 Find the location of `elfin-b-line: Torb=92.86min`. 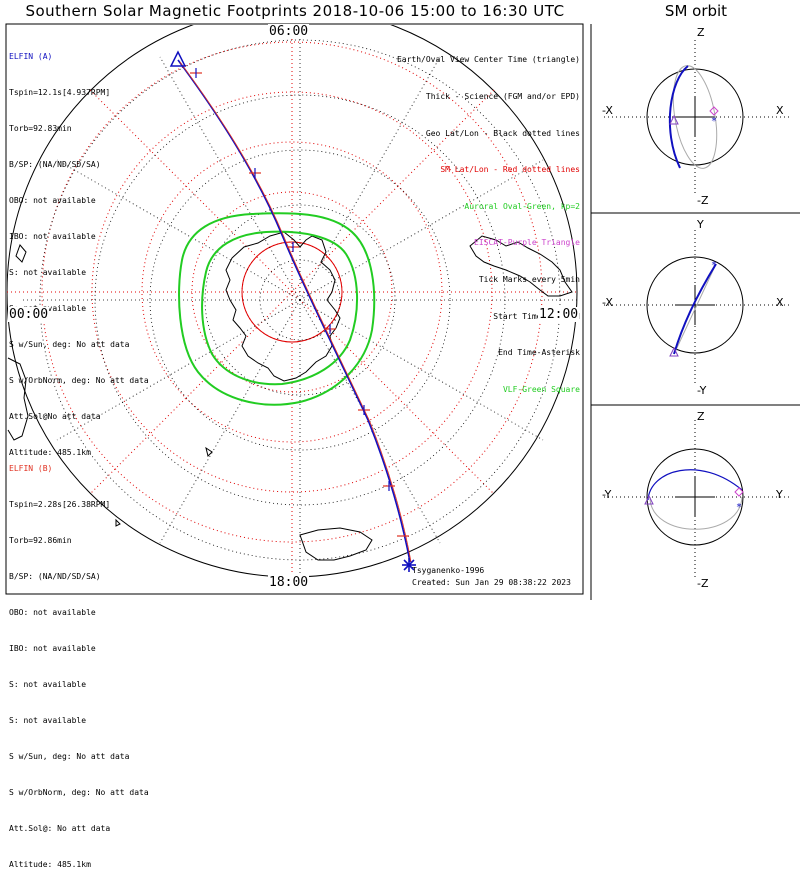

elfin-b-line: Torb=92.86min is located at coordinates (40, 540).